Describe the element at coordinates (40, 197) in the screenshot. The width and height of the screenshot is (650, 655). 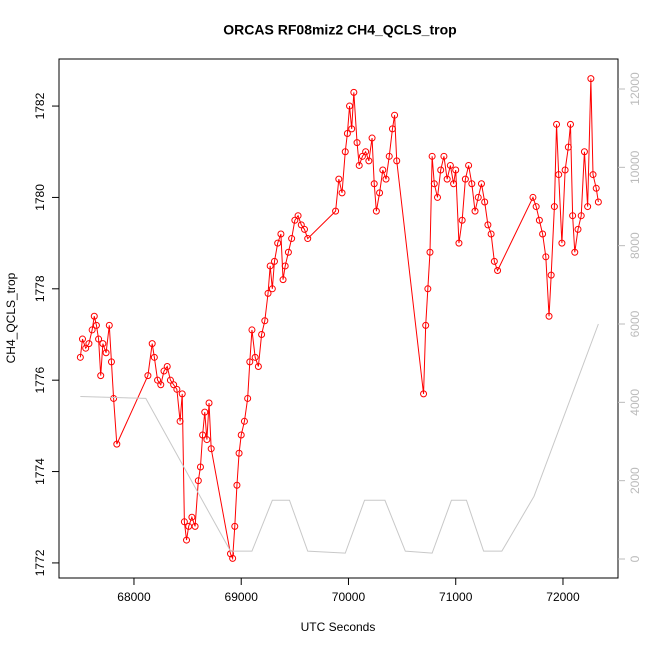
I see `y-tick-label: 1780` at that location.